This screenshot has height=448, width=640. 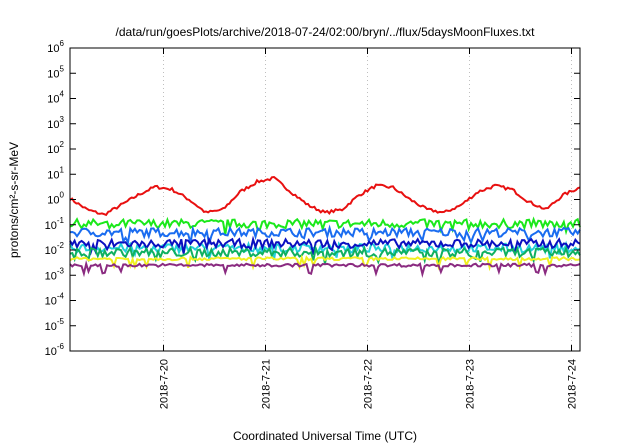 What do you see at coordinates (55, 224) in the screenshot?
I see `y-tick-label: 10⁻¹` at bounding box center [55, 224].